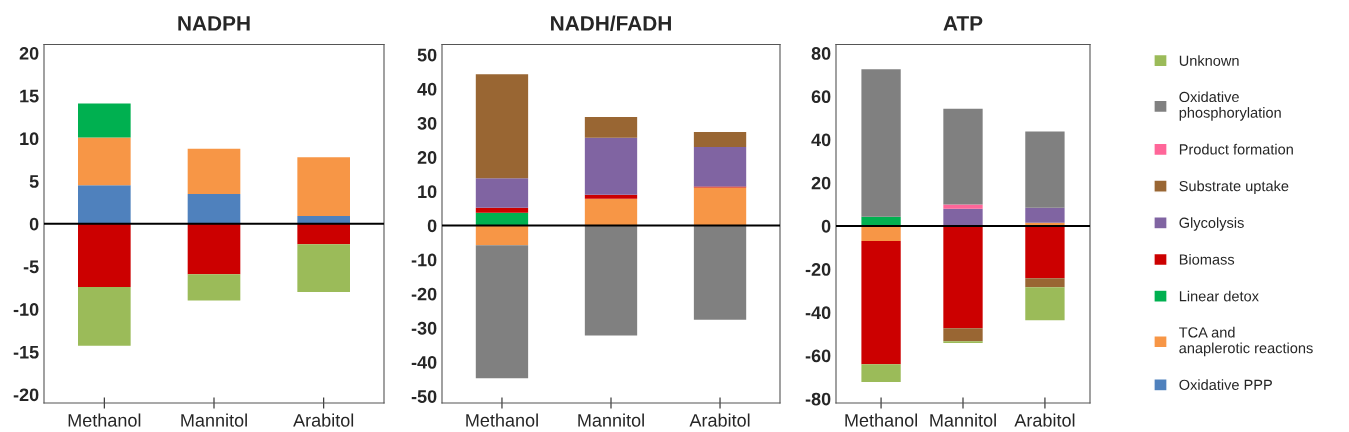  I want to click on y-tick-label: 15, so click(29, 96).